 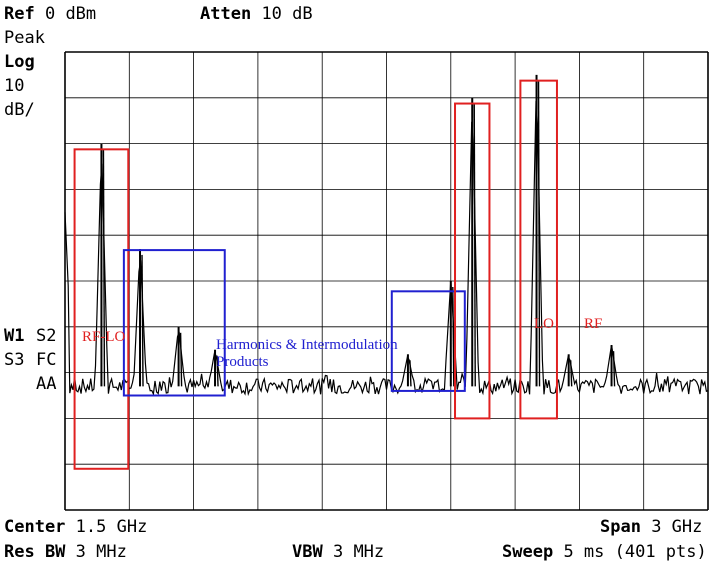 What do you see at coordinates (256, 14) in the screenshot?
I see `attenuation: Atten 10 dB` at bounding box center [256, 14].